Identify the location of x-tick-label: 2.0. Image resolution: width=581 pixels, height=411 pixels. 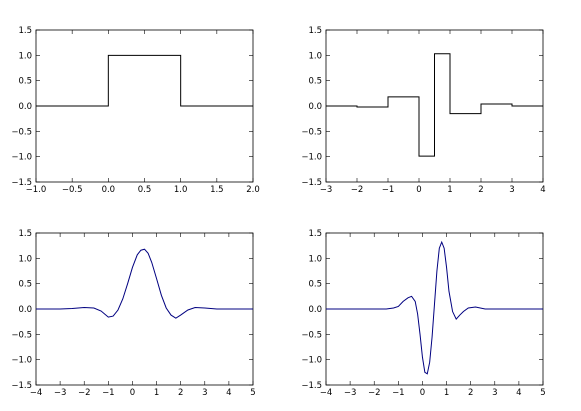
(253, 190).